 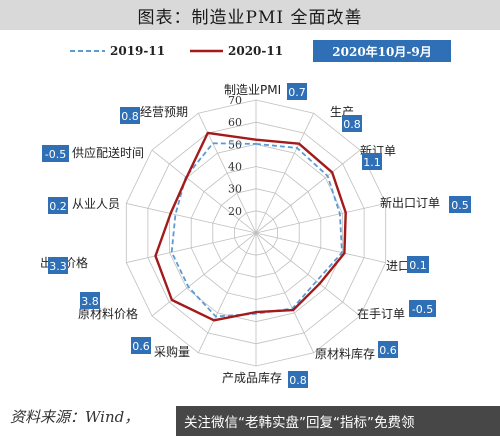 What do you see at coordinates (398, 266) in the screenshot?
I see `category-label: 进口` at bounding box center [398, 266].